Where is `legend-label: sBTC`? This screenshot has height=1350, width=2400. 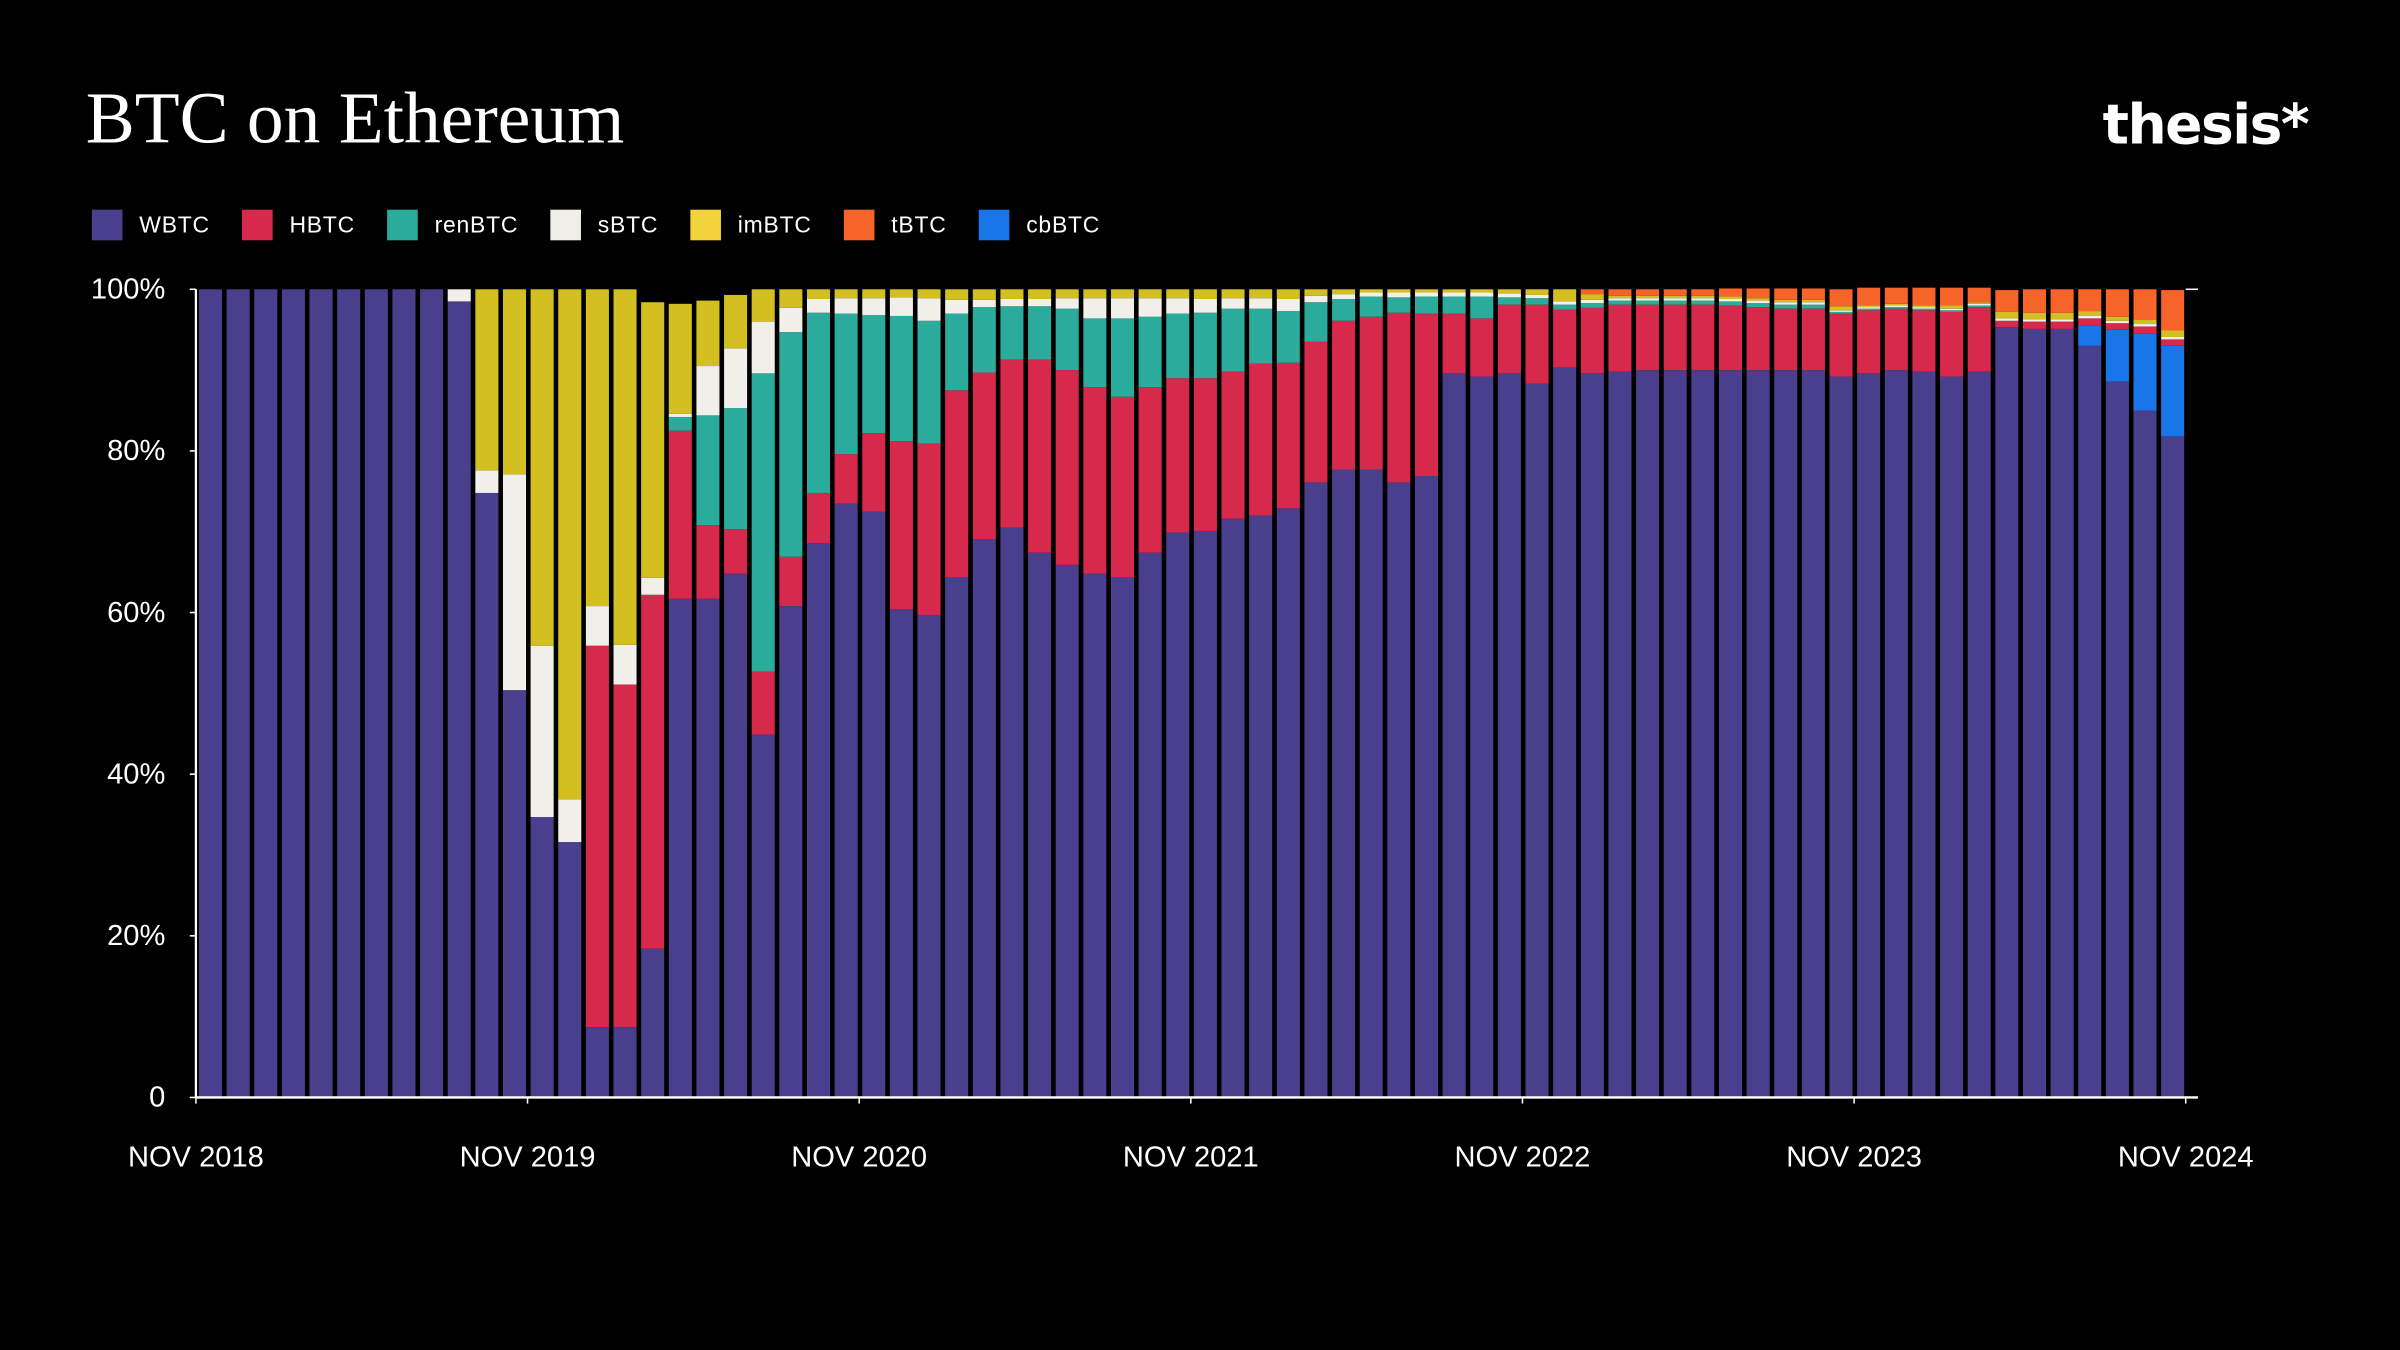
legend-label: sBTC is located at coordinates (628, 225).